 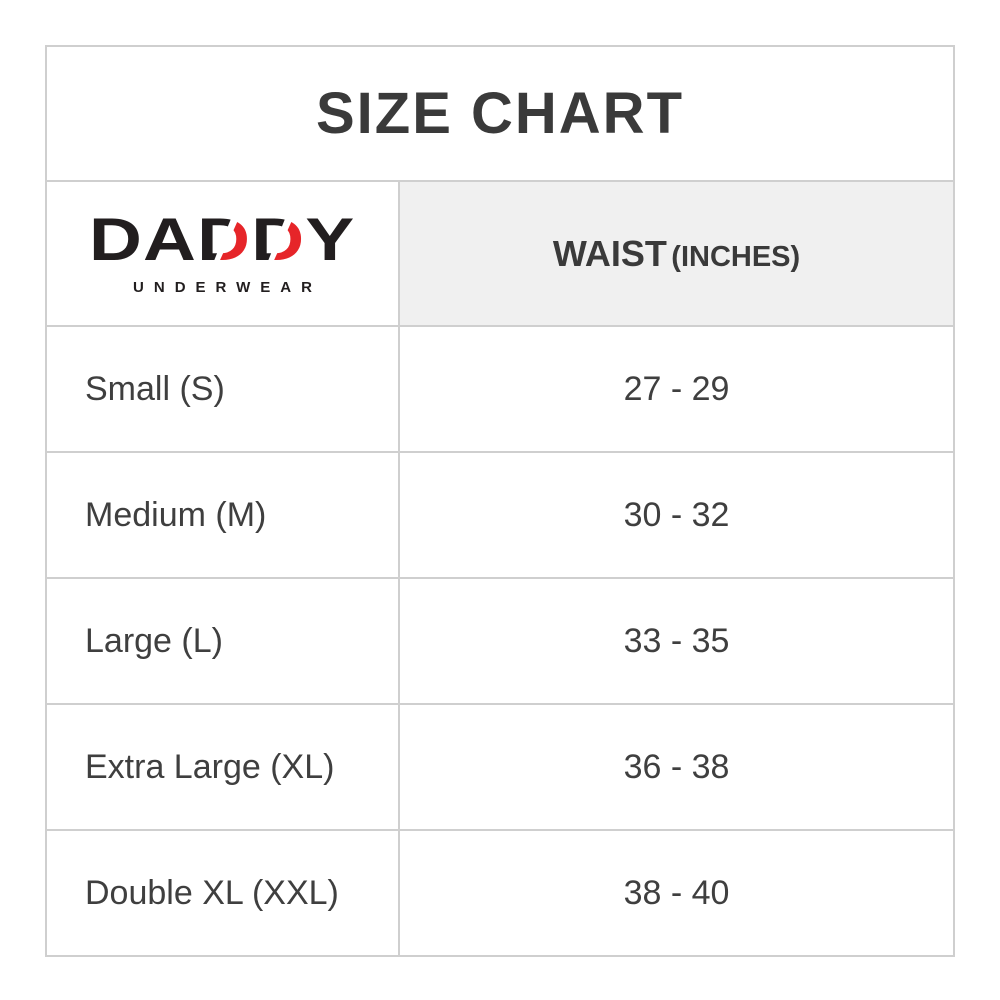 What do you see at coordinates (227, 287) in the screenshot?
I see `brand-subtitle: UNDERWEAR` at bounding box center [227, 287].